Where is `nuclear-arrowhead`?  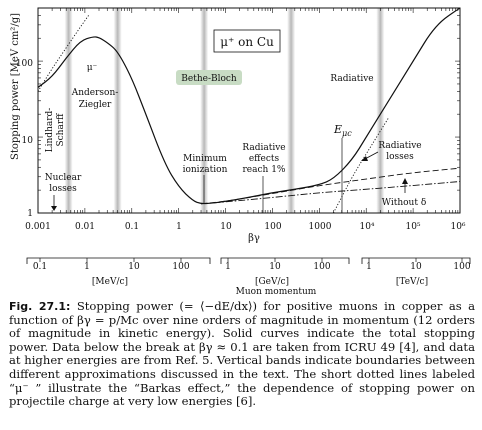
nuclear-arrowhead is located at coordinates (54, 208).